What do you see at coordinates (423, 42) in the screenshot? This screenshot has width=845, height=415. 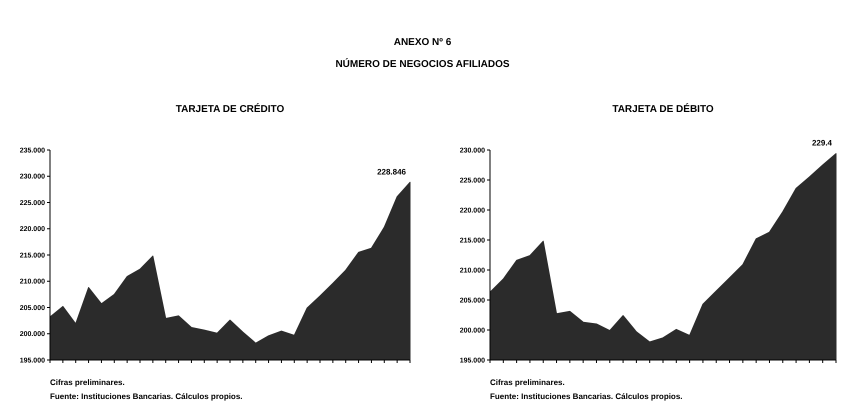 I see `text: ANEXO Nº 6` at bounding box center [423, 42].